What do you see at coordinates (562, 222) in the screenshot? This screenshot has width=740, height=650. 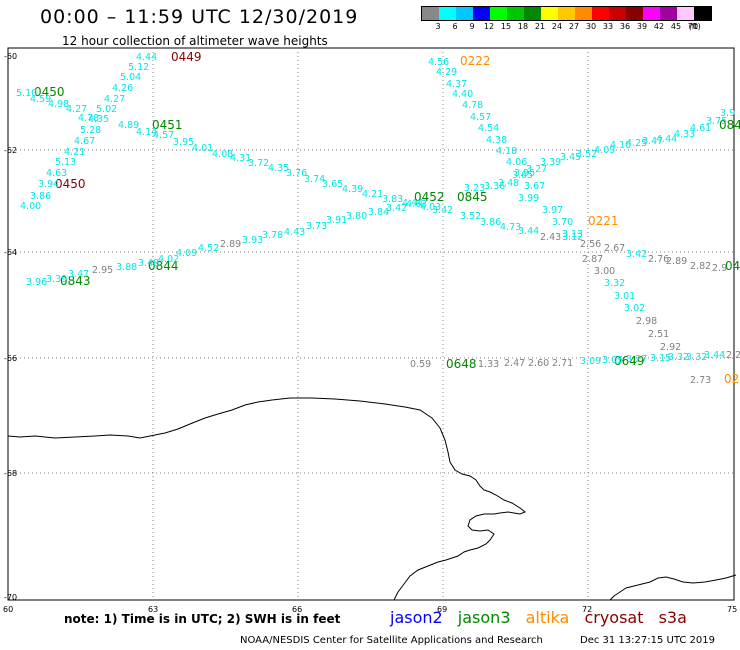 I see `swh-value: 3.70` at bounding box center [562, 222].